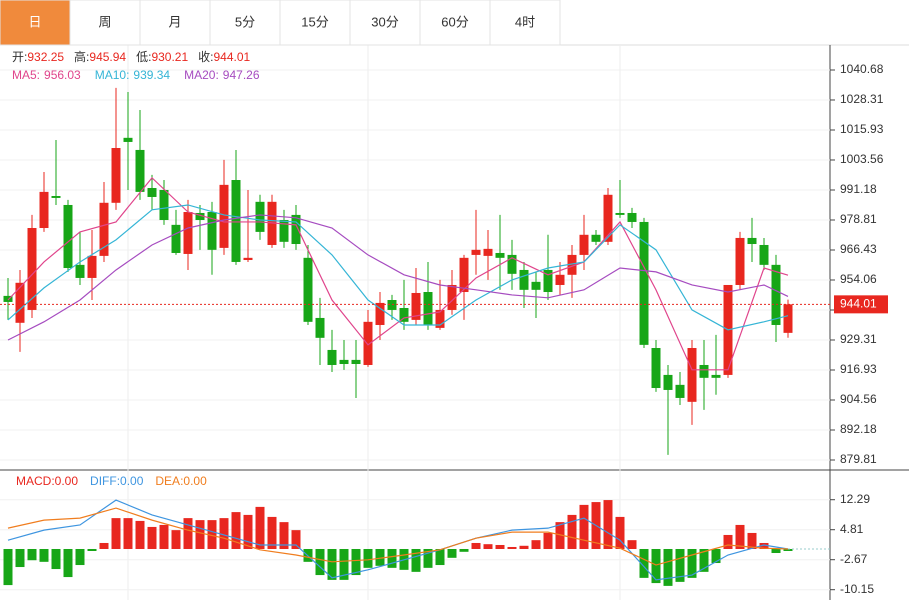 The width and height of the screenshot is (909, 600). What do you see at coordinates (19, 57) in the screenshot?
I see `info-label: 开:` at bounding box center [19, 57].